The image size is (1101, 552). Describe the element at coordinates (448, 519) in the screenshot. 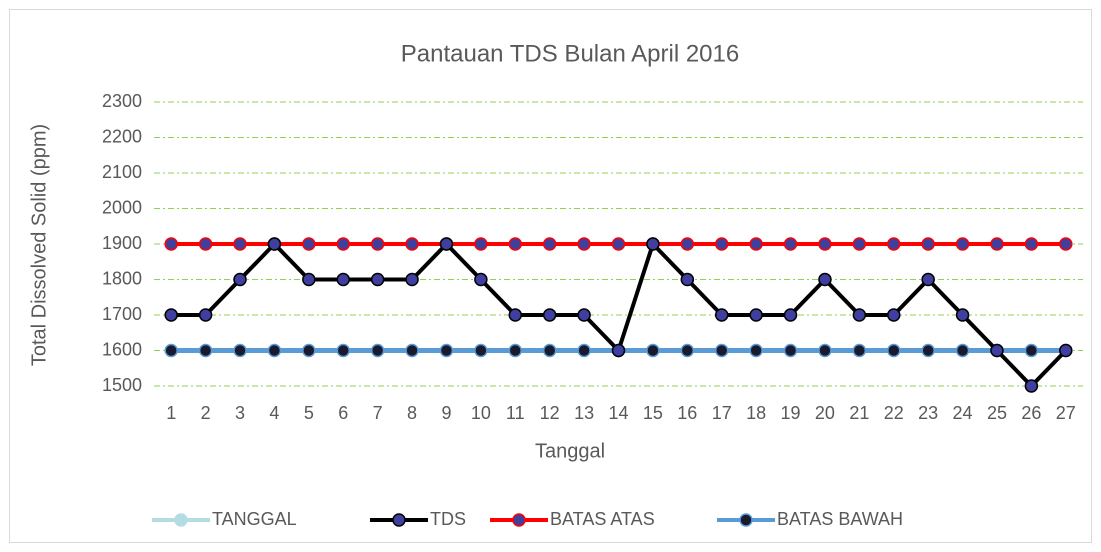

I see `legend-label: TDS` at that location.